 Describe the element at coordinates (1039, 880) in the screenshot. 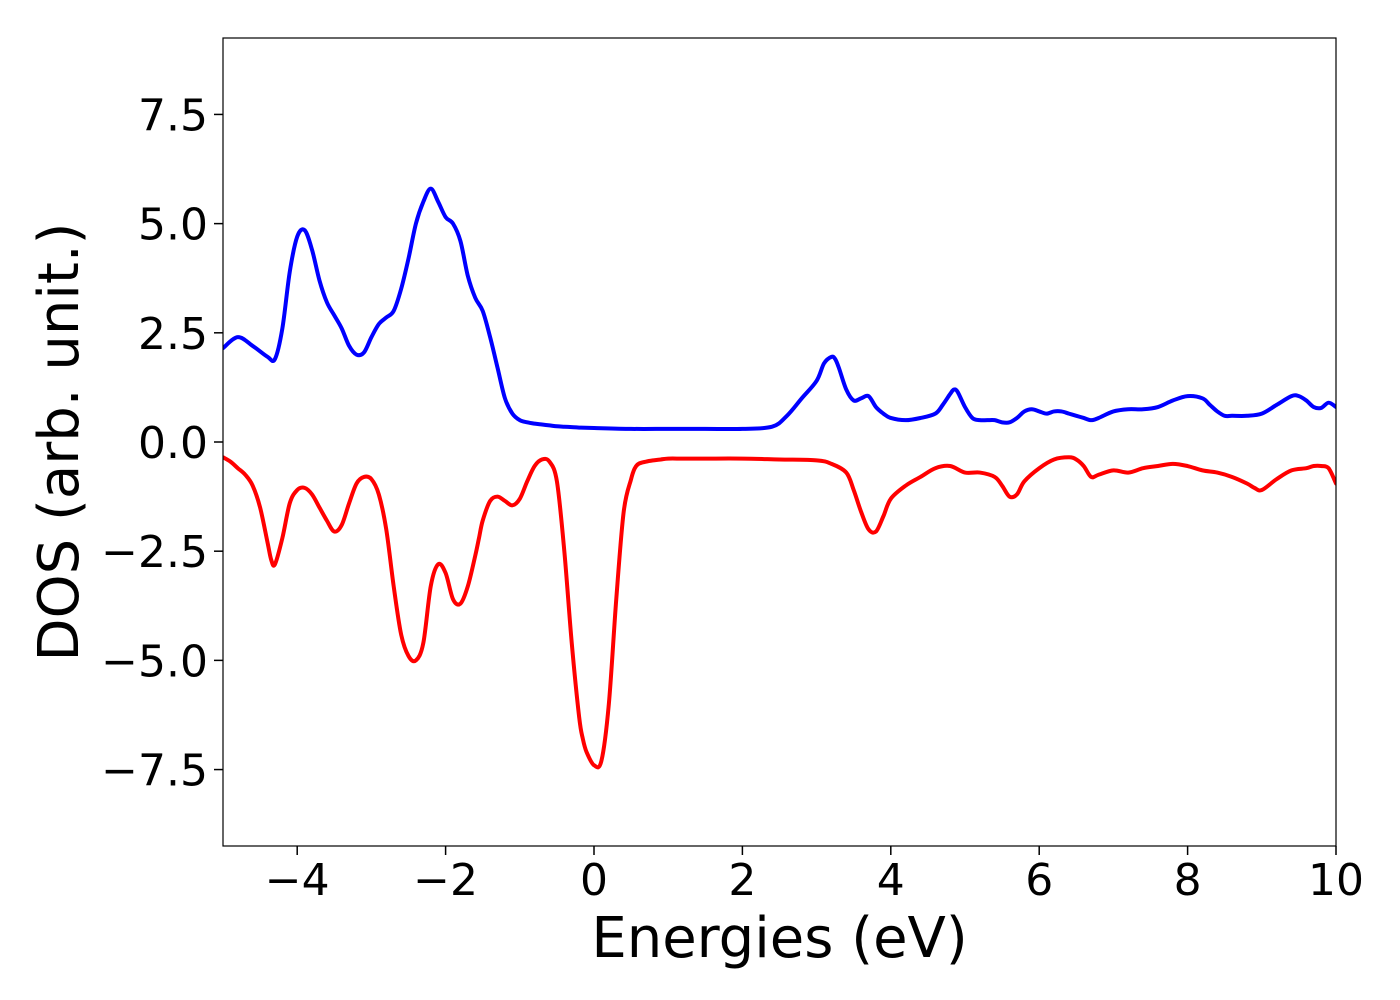

I see `x-tick-label: 6` at that location.